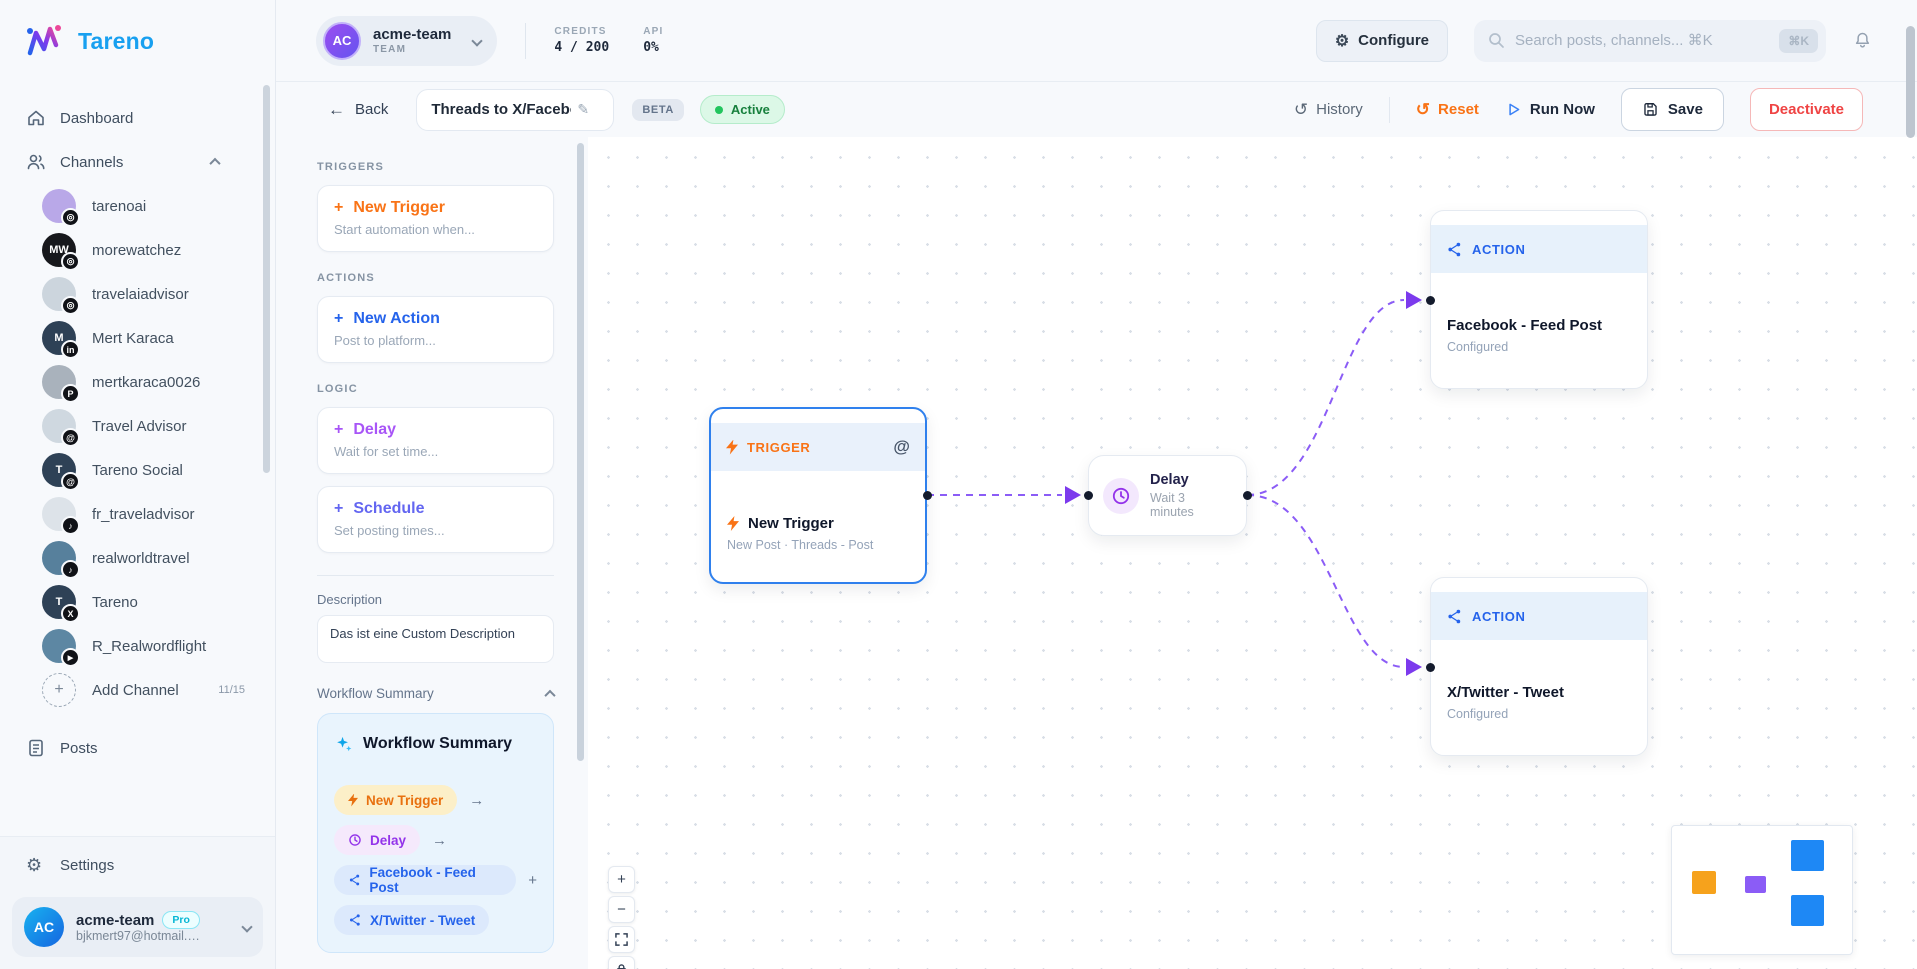  I want to click on sidebar-item-label: Posts, so click(79, 748).